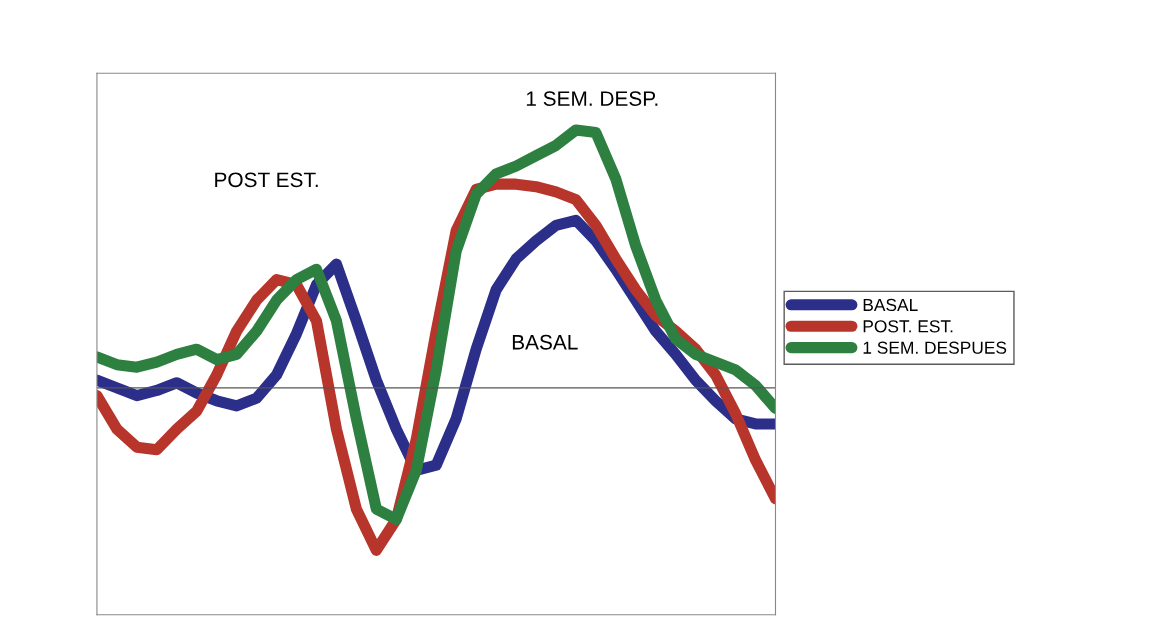 Image resolution: width=1154 pixels, height=621 pixels. I want to click on legend-label: POST. EST., so click(908, 326).